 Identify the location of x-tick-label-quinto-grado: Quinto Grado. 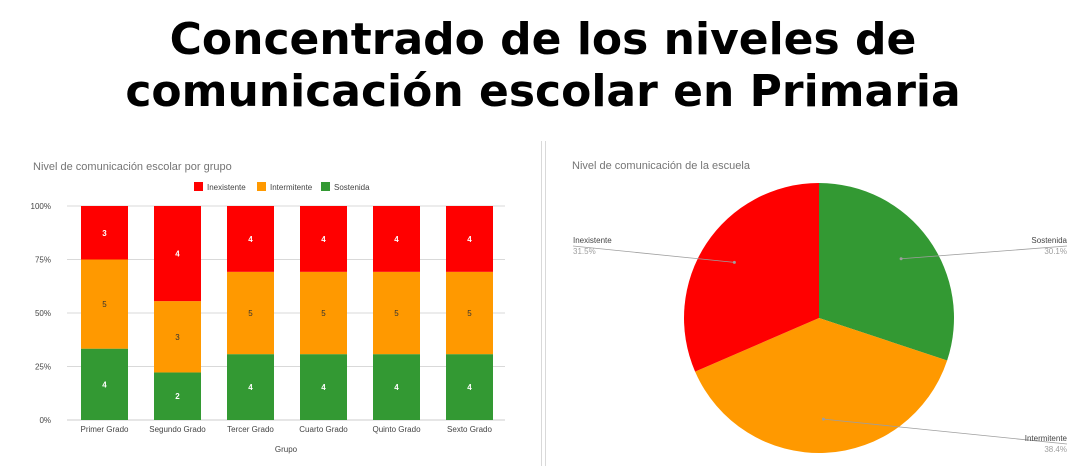
(396, 429).